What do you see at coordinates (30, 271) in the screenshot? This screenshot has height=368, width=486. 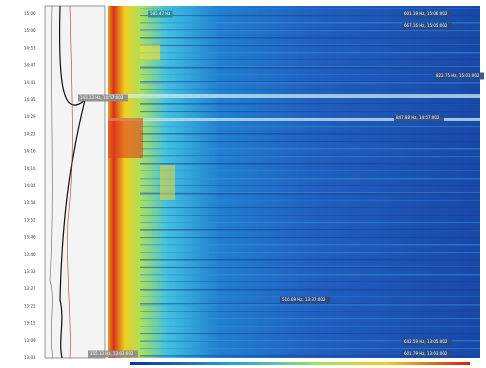 I see `time-label: 13:33` at bounding box center [30, 271].